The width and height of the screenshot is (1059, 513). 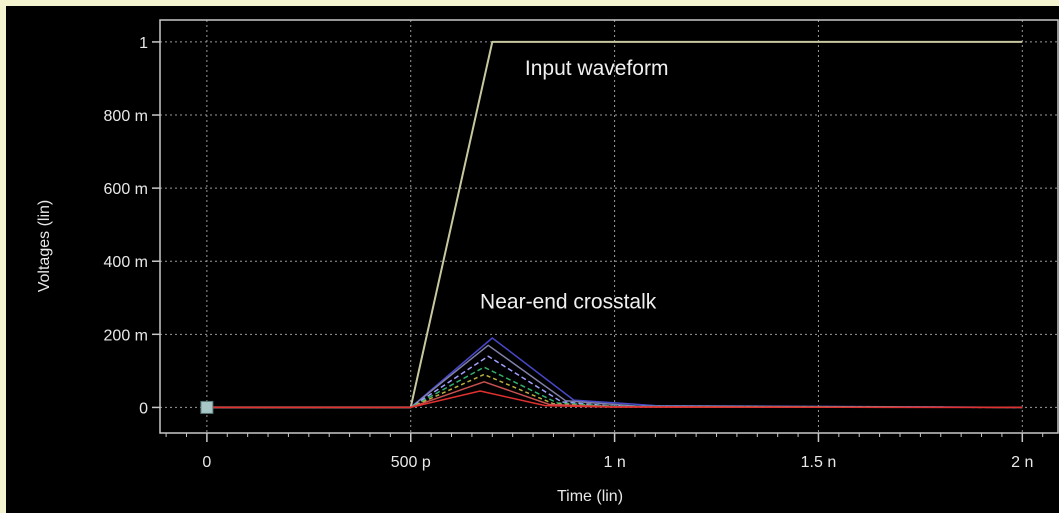 I want to click on x-tick-label: 1.5 n, so click(x=819, y=462).